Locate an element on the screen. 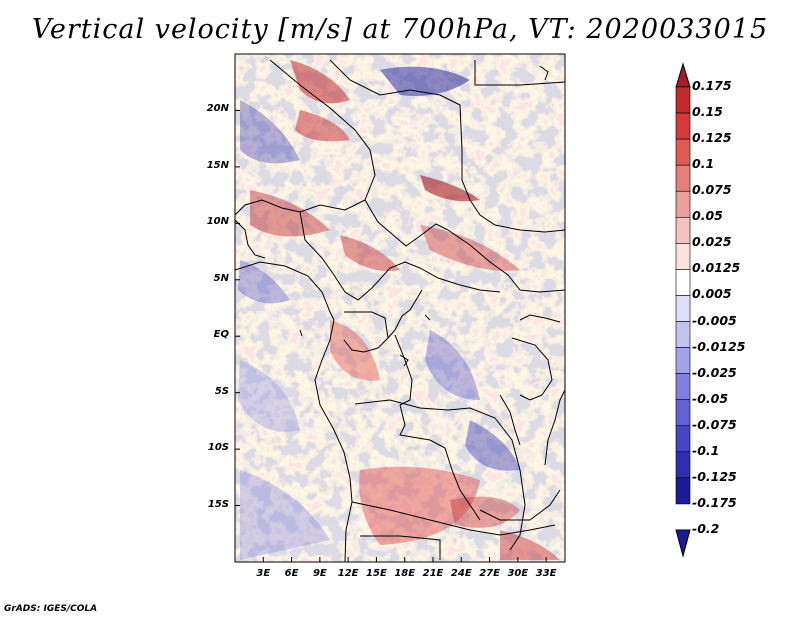  colorbar-label: 0.075 is located at coordinates (712, 190).